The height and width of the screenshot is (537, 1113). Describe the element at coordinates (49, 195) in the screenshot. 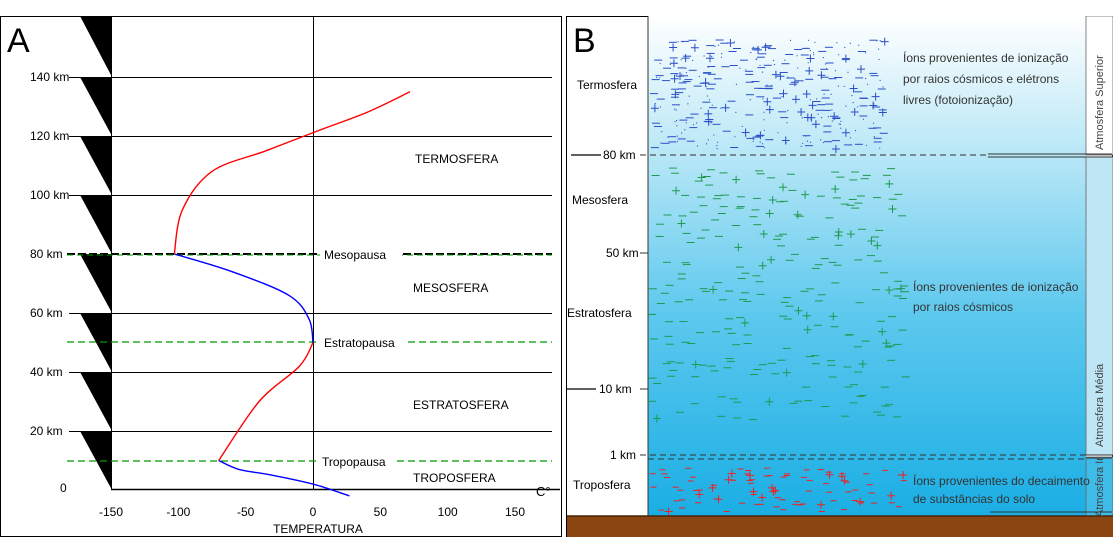

I see `altitude-label: 100 km` at that location.